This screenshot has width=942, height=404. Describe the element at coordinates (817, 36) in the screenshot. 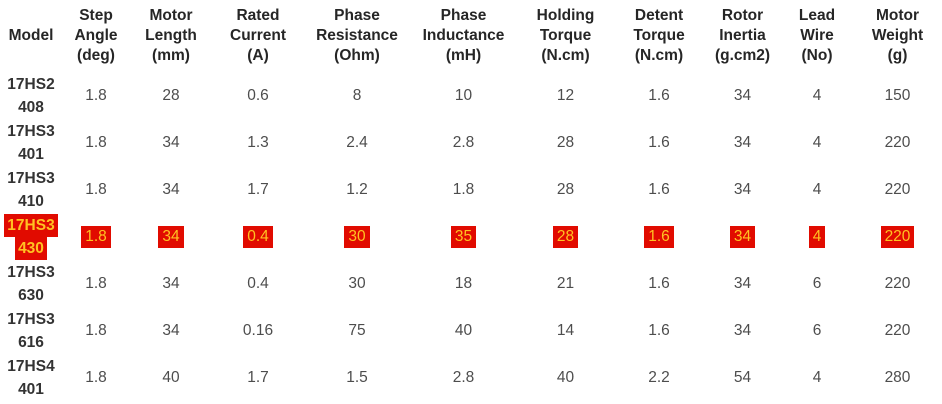

I see `column-header-lead-wire: Lead Wire (No)` at that location.